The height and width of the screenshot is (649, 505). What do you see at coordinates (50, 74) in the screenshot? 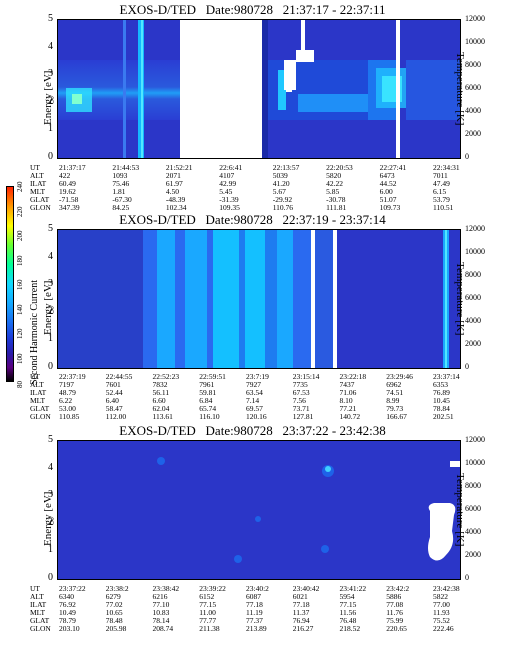
I see `ytick-left-label: 3` at bounding box center [50, 74].